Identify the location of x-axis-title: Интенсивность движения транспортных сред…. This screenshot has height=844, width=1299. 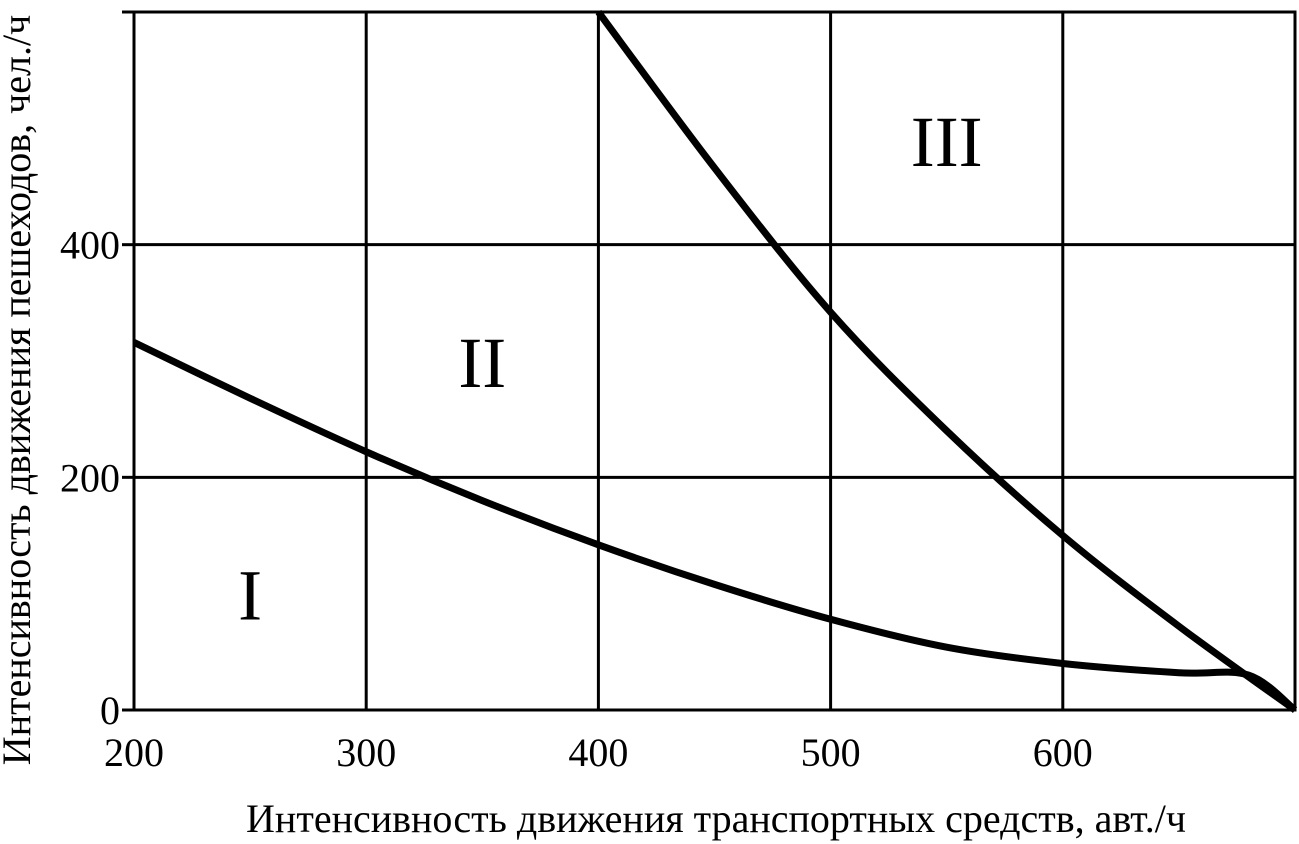
(716, 818).